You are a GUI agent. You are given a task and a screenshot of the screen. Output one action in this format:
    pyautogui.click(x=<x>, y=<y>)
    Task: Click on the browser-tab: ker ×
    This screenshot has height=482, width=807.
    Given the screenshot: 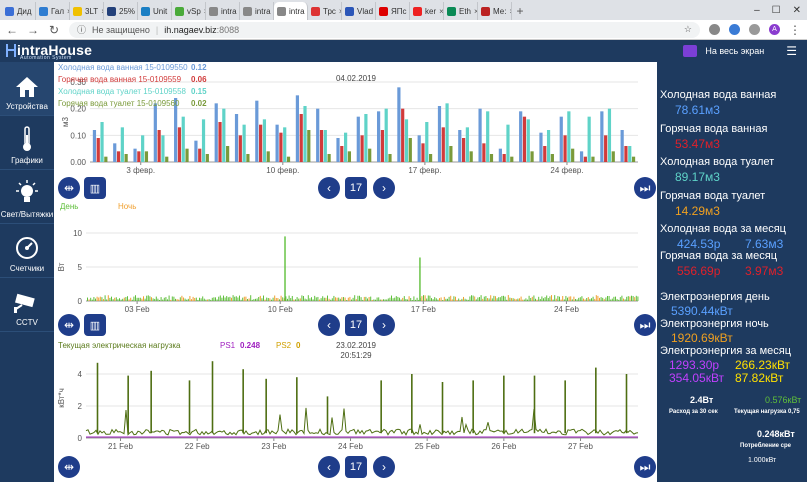 What is the action you would take?
    pyautogui.click(x=427, y=11)
    